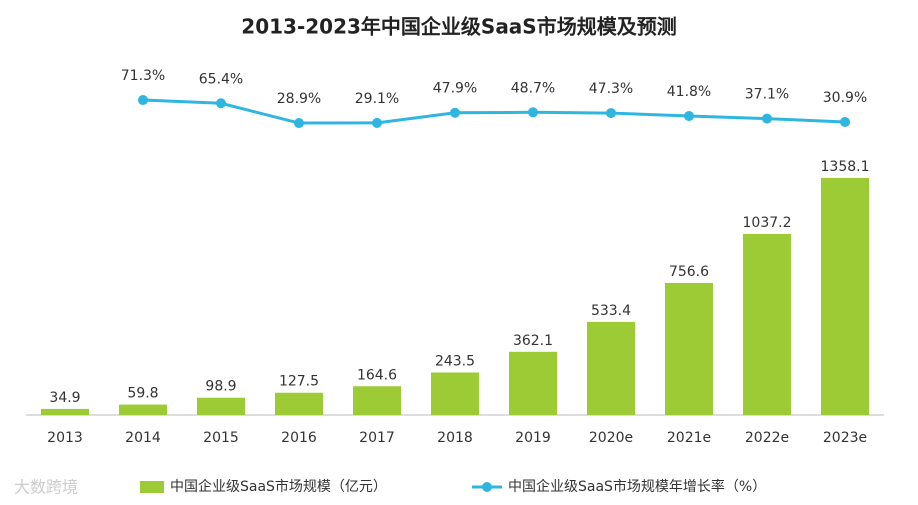 This screenshot has height=505, width=918. Describe the element at coordinates (494, 111) in the screenshot. I see `line` at that location.